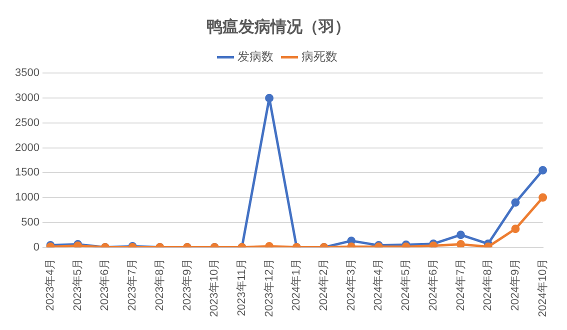 This screenshot has width=567, height=330. I want to click on x-tick-label: 2024年9月, so click(515, 284).